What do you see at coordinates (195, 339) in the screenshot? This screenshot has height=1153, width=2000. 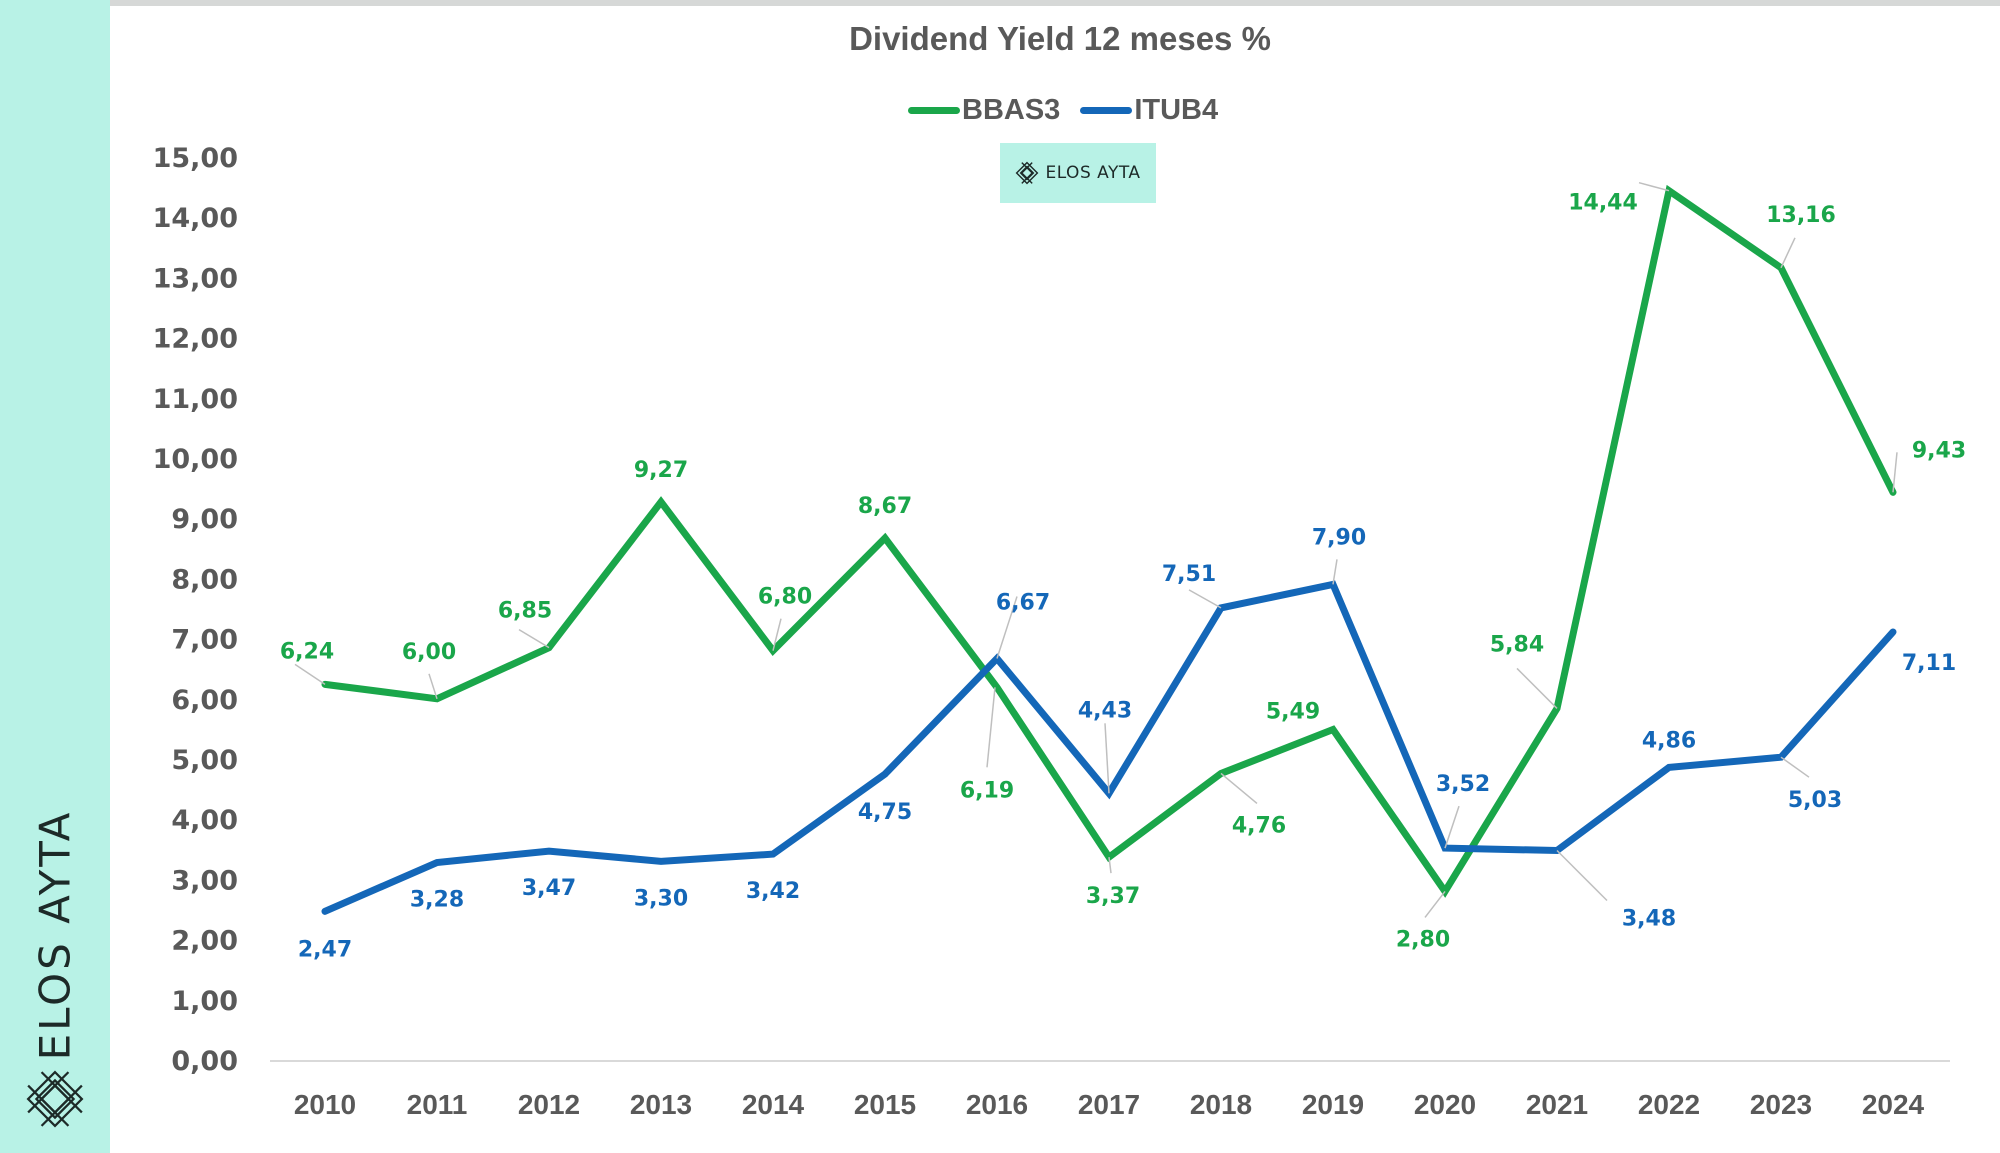 I see `y-tick-label: 12,00` at bounding box center [195, 339].